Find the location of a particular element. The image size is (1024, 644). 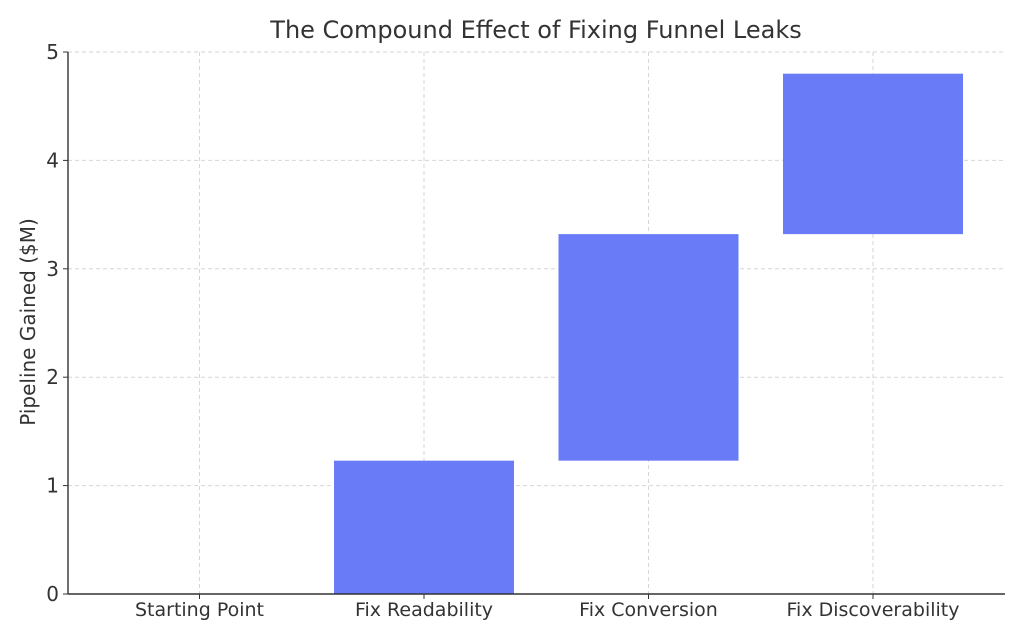

x-tick-label: Fix Discoverability is located at coordinates (873, 610).